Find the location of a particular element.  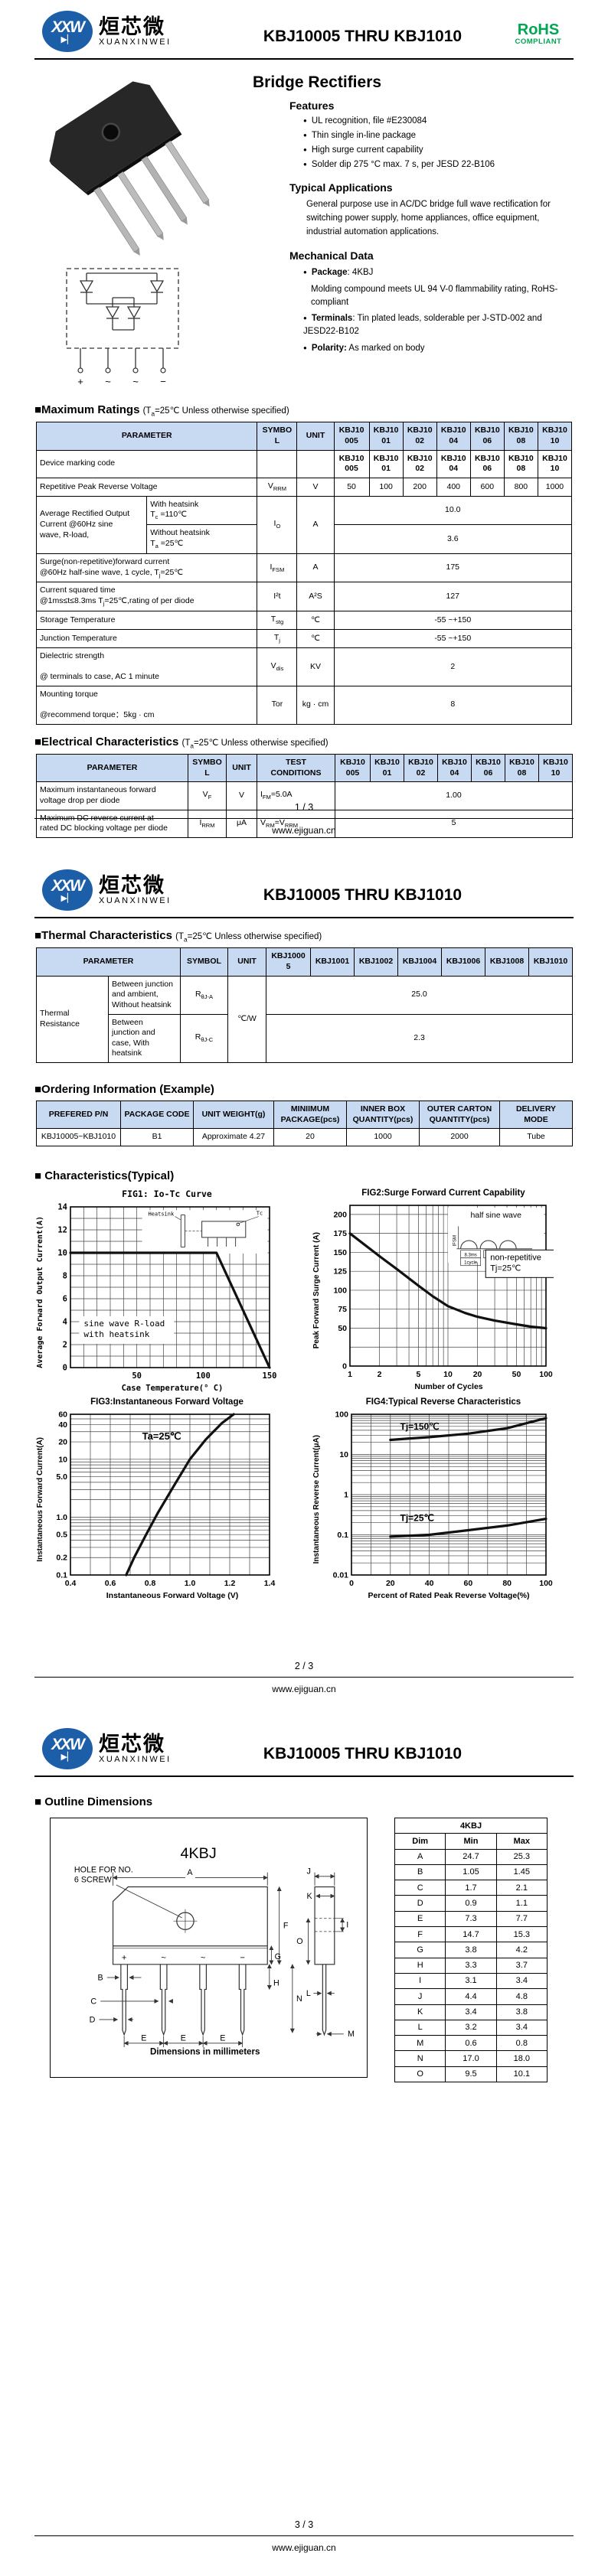

mechanical-heading: Mechanical Data is located at coordinates (331, 255).